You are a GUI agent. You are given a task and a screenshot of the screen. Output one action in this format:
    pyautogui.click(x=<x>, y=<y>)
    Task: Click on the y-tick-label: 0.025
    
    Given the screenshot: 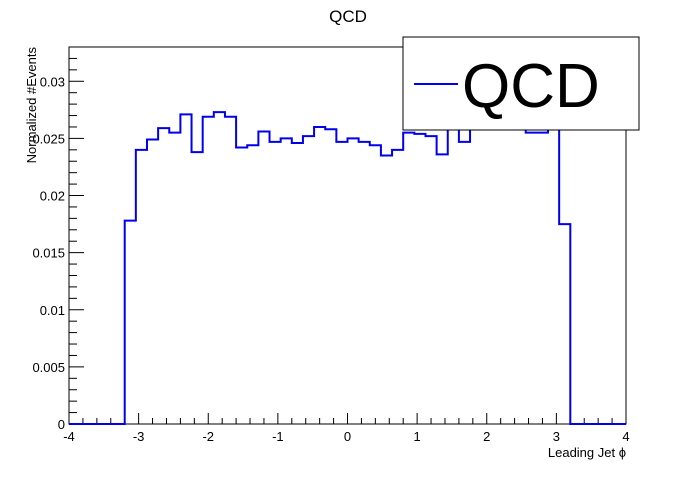 What is the action you would take?
    pyautogui.click(x=48, y=138)
    